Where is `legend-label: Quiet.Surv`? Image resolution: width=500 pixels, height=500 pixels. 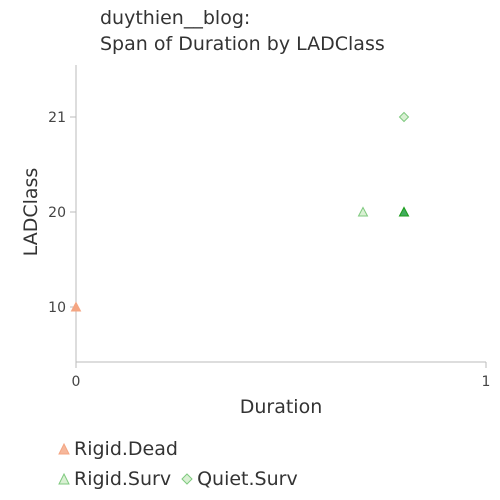 legend-label: Quiet.Surv is located at coordinates (247, 479).